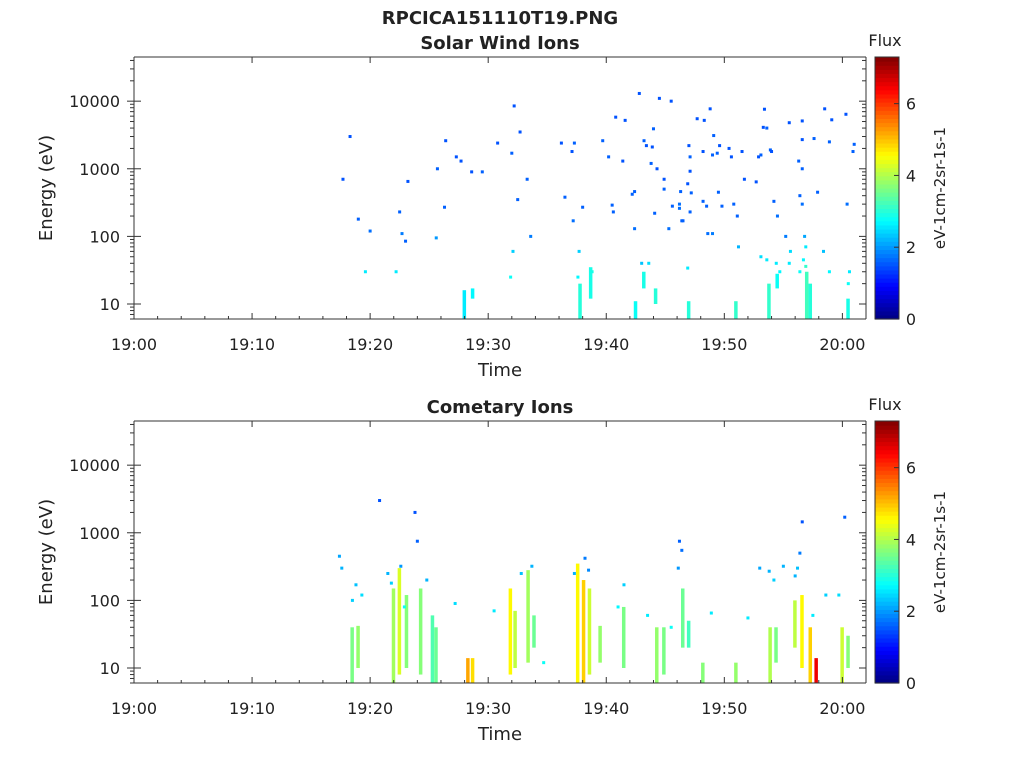 The height and width of the screenshot is (768, 1024). I want to click on colorbar-tick-label: 4, so click(911, 539).